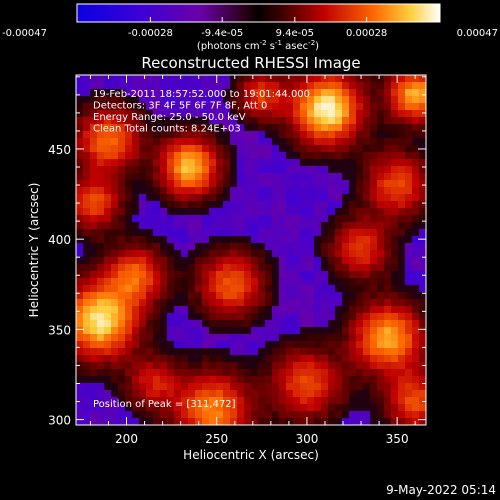  I want to click on colorbar-tick-label: -9.4e-05, so click(222, 33).